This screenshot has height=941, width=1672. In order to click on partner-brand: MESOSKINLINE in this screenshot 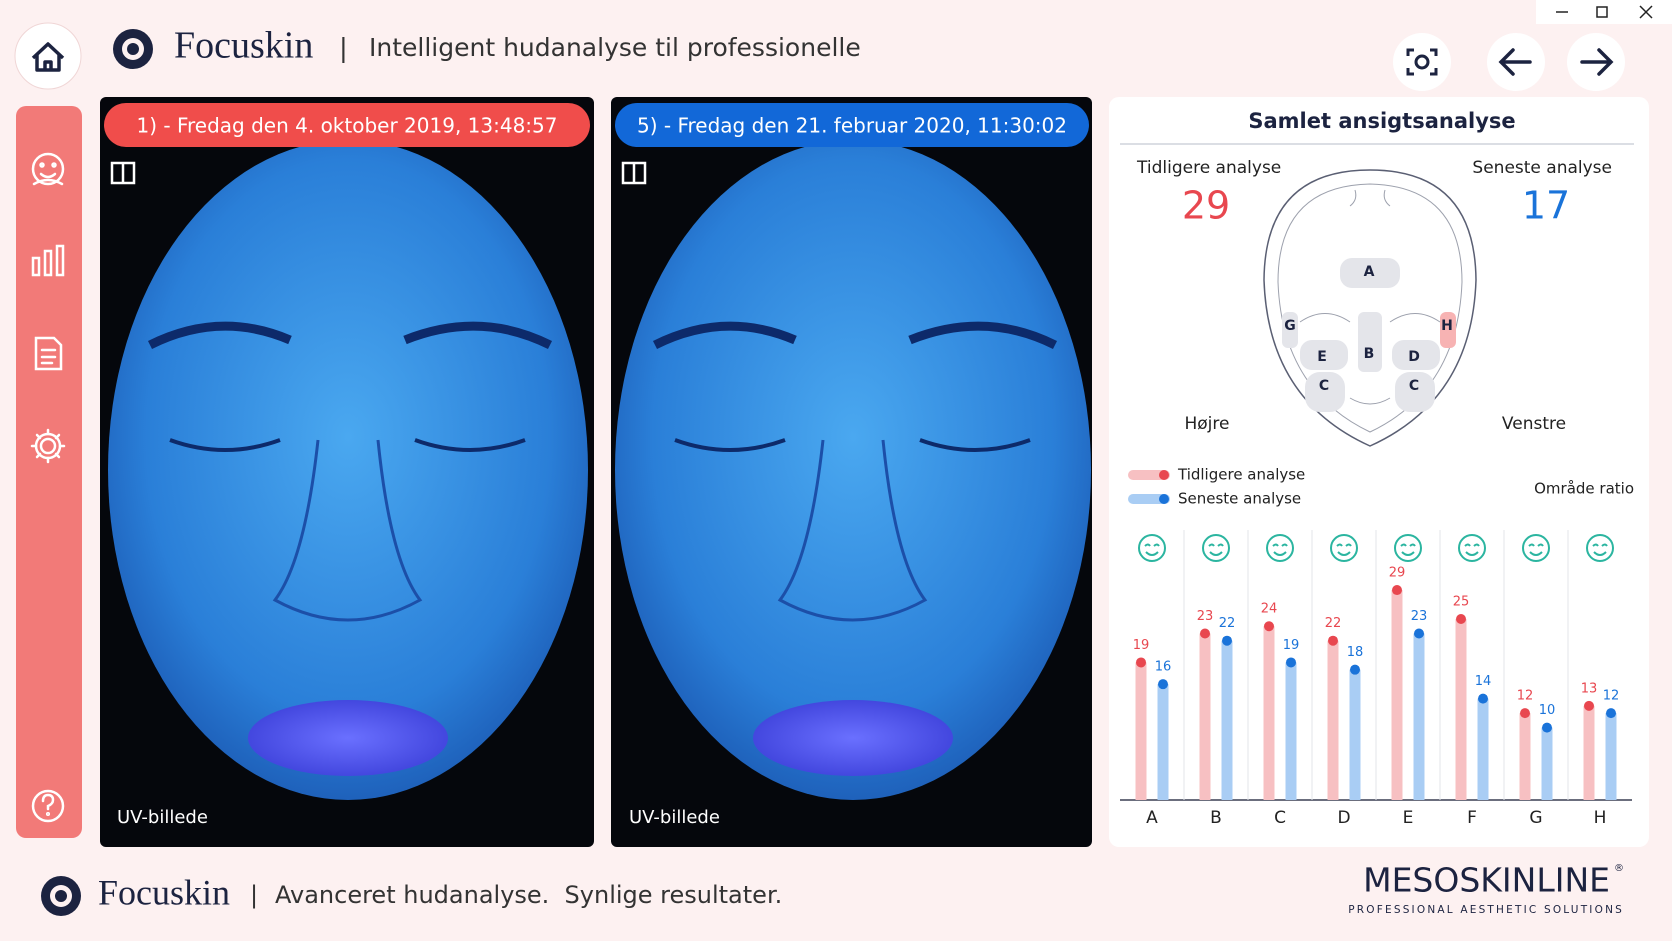, I will do `click(1486, 880)`.